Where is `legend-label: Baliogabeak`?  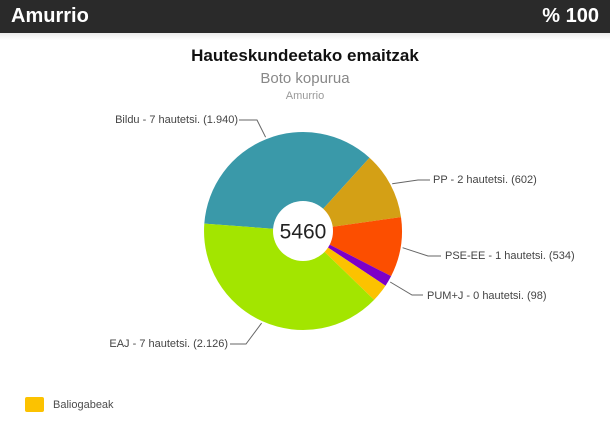 legend-label: Baliogabeak is located at coordinates (83, 404).